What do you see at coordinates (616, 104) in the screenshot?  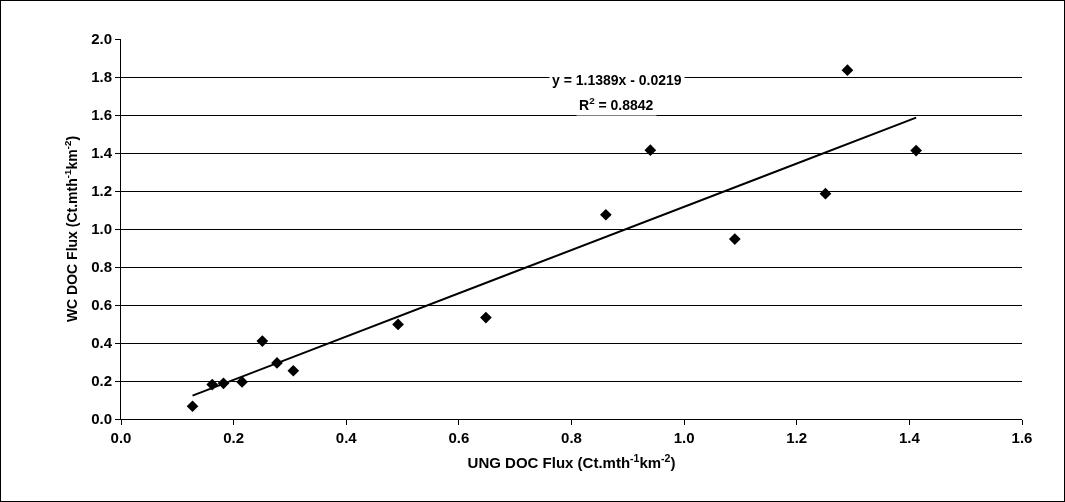 I see `annotation: R$^{2}$ = 0.8842` at bounding box center [616, 104].